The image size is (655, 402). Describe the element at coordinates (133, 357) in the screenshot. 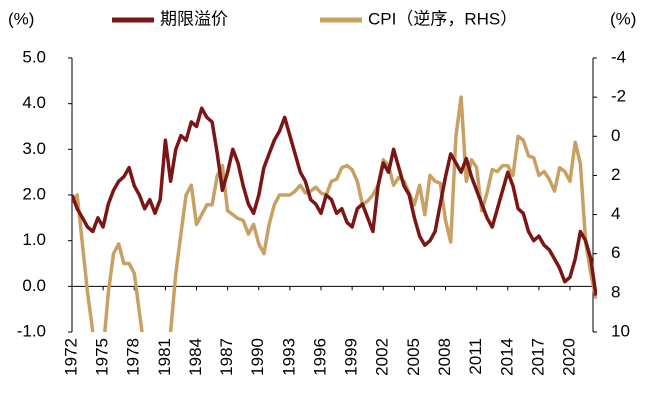

I see `x-tick-label: 1978` at that location.